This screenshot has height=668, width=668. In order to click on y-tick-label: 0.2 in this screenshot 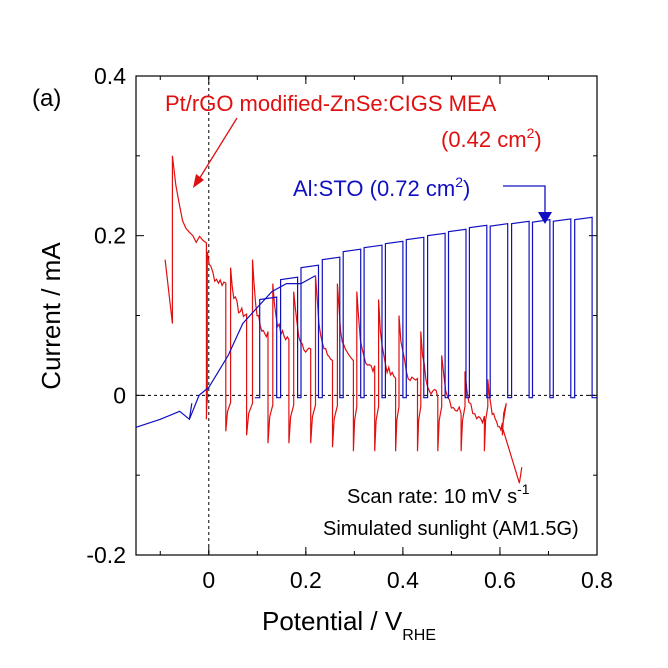, I will do `click(110, 236)`.